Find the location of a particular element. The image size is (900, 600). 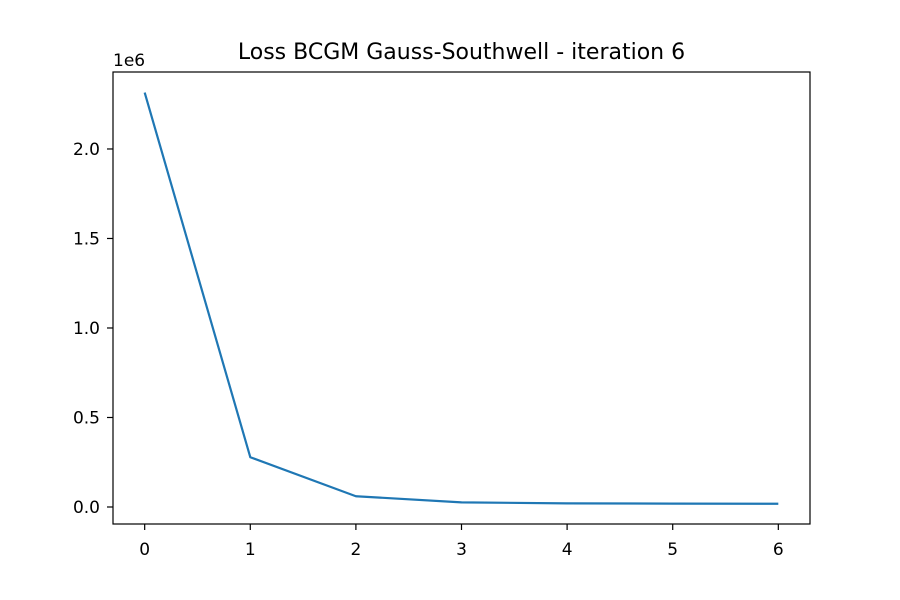

y-axis-offset-label: 1e6 is located at coordinates (129, 61).